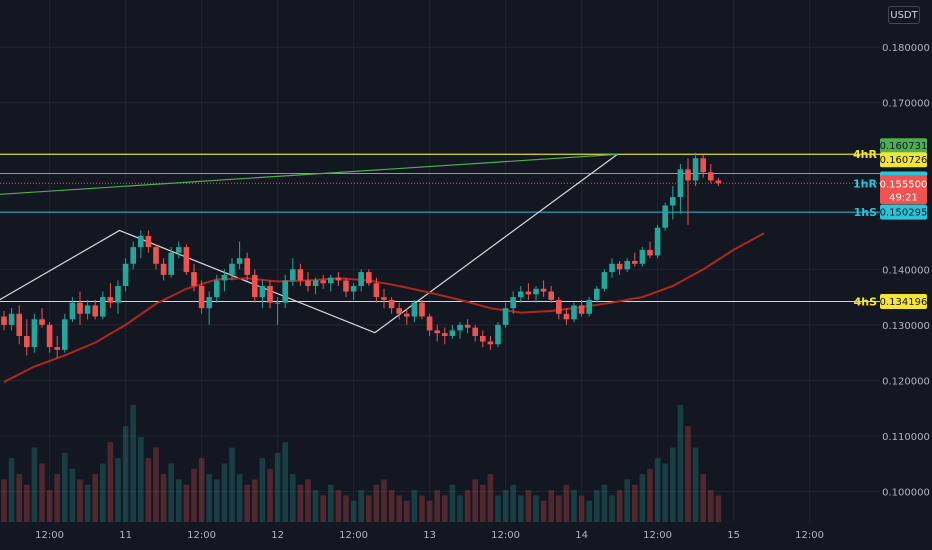 Image resolution: width=932 pixels, height=550 pixels. Describe the element at coordinates (904, 15) in the screenshot. I see `currency-label: USDT` at that location.